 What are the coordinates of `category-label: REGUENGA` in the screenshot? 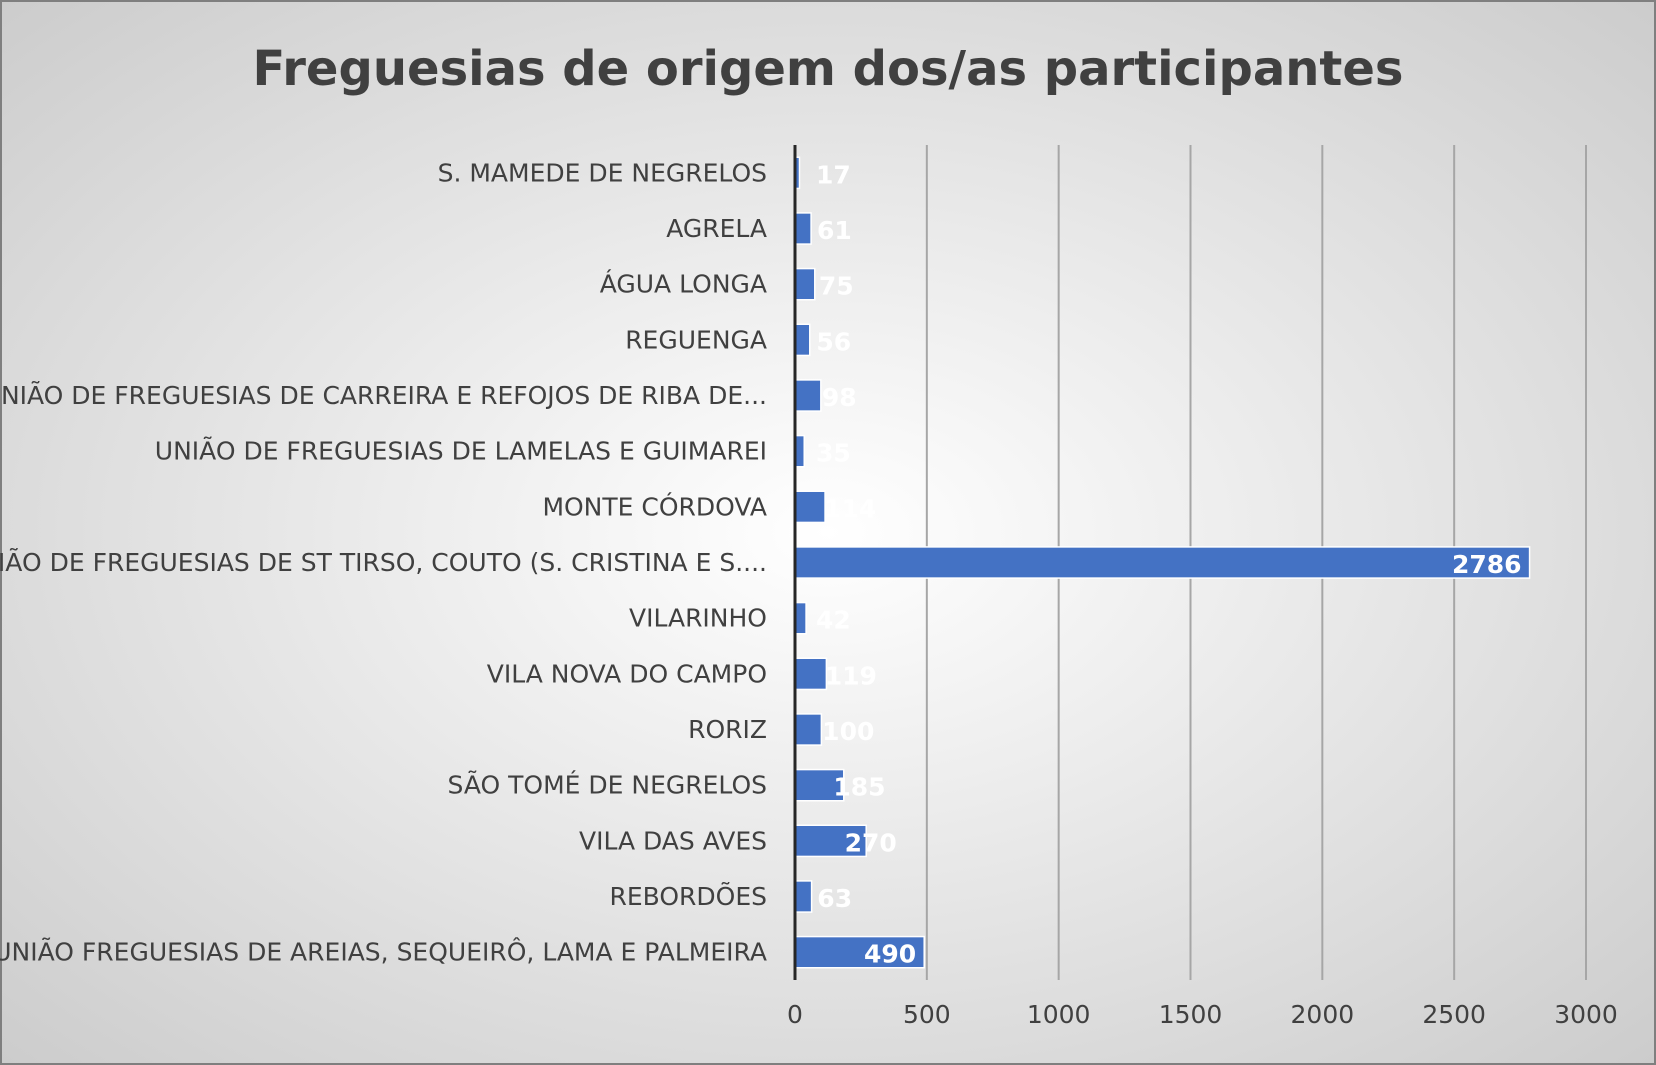 It's located at (696, 339).